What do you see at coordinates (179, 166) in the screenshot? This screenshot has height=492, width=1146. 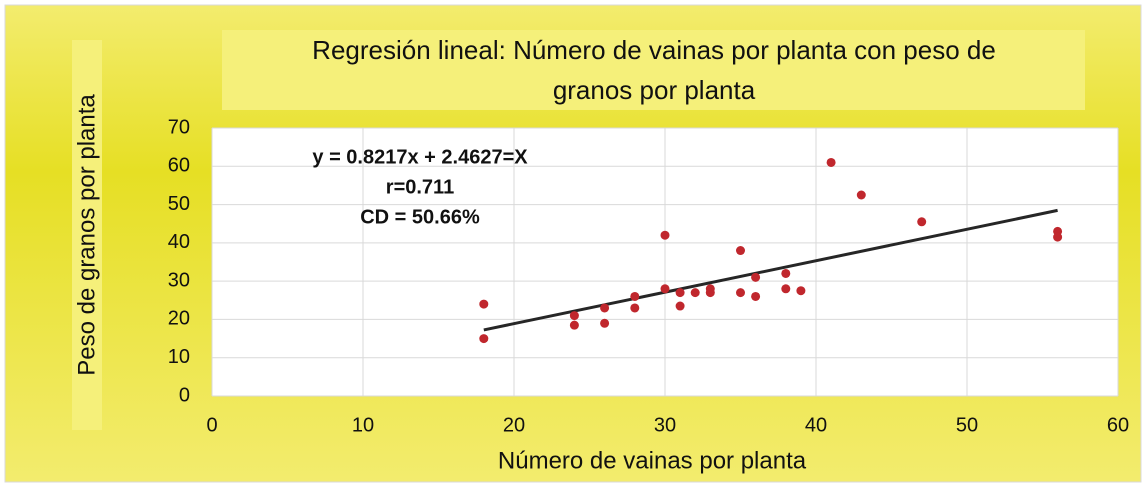 I see `y-tick-label: 60` at bounding box center [179, 166].